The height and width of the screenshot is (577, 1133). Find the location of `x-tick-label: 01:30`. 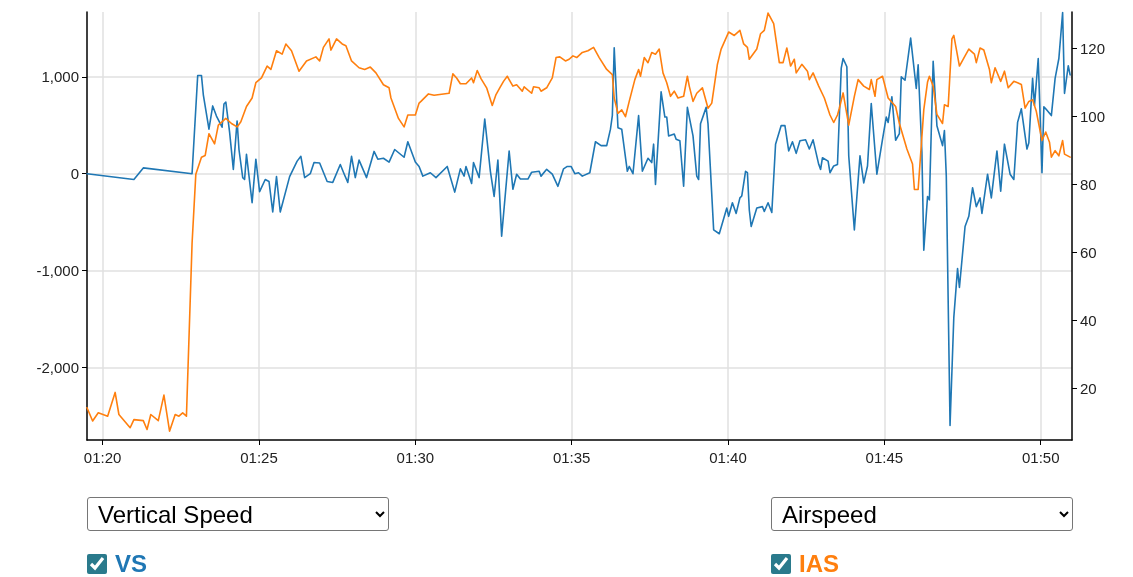

x-tick-label: 01:30 is located at coordinates (415, 457).